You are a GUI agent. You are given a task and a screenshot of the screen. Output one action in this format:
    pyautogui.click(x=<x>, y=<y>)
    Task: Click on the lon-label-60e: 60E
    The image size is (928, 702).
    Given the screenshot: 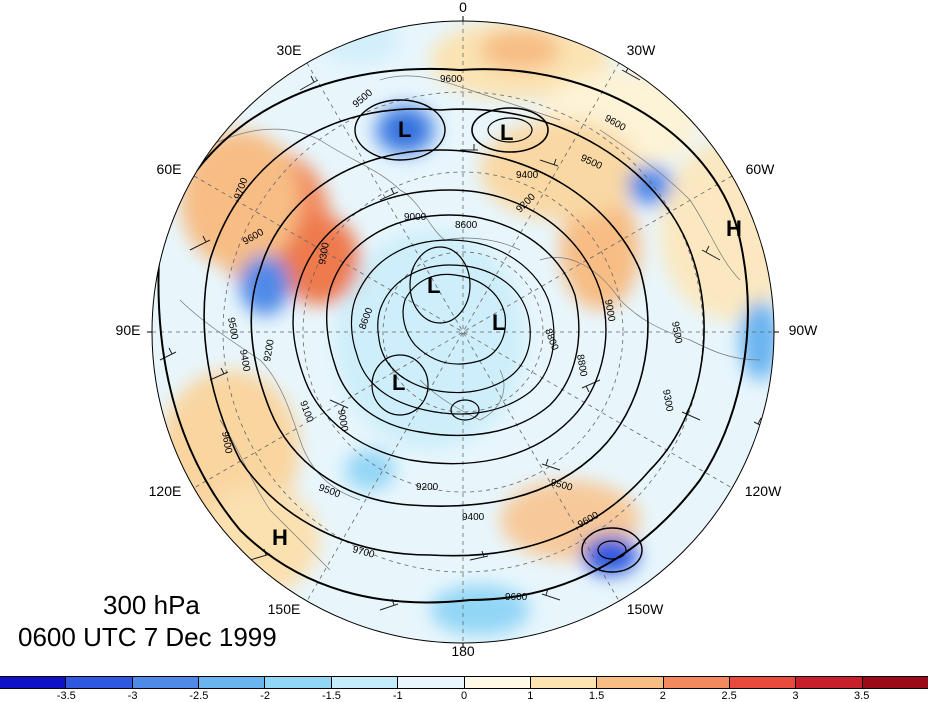 What is the action you would take?
    pyautogui.click(x=169, y=169)
    